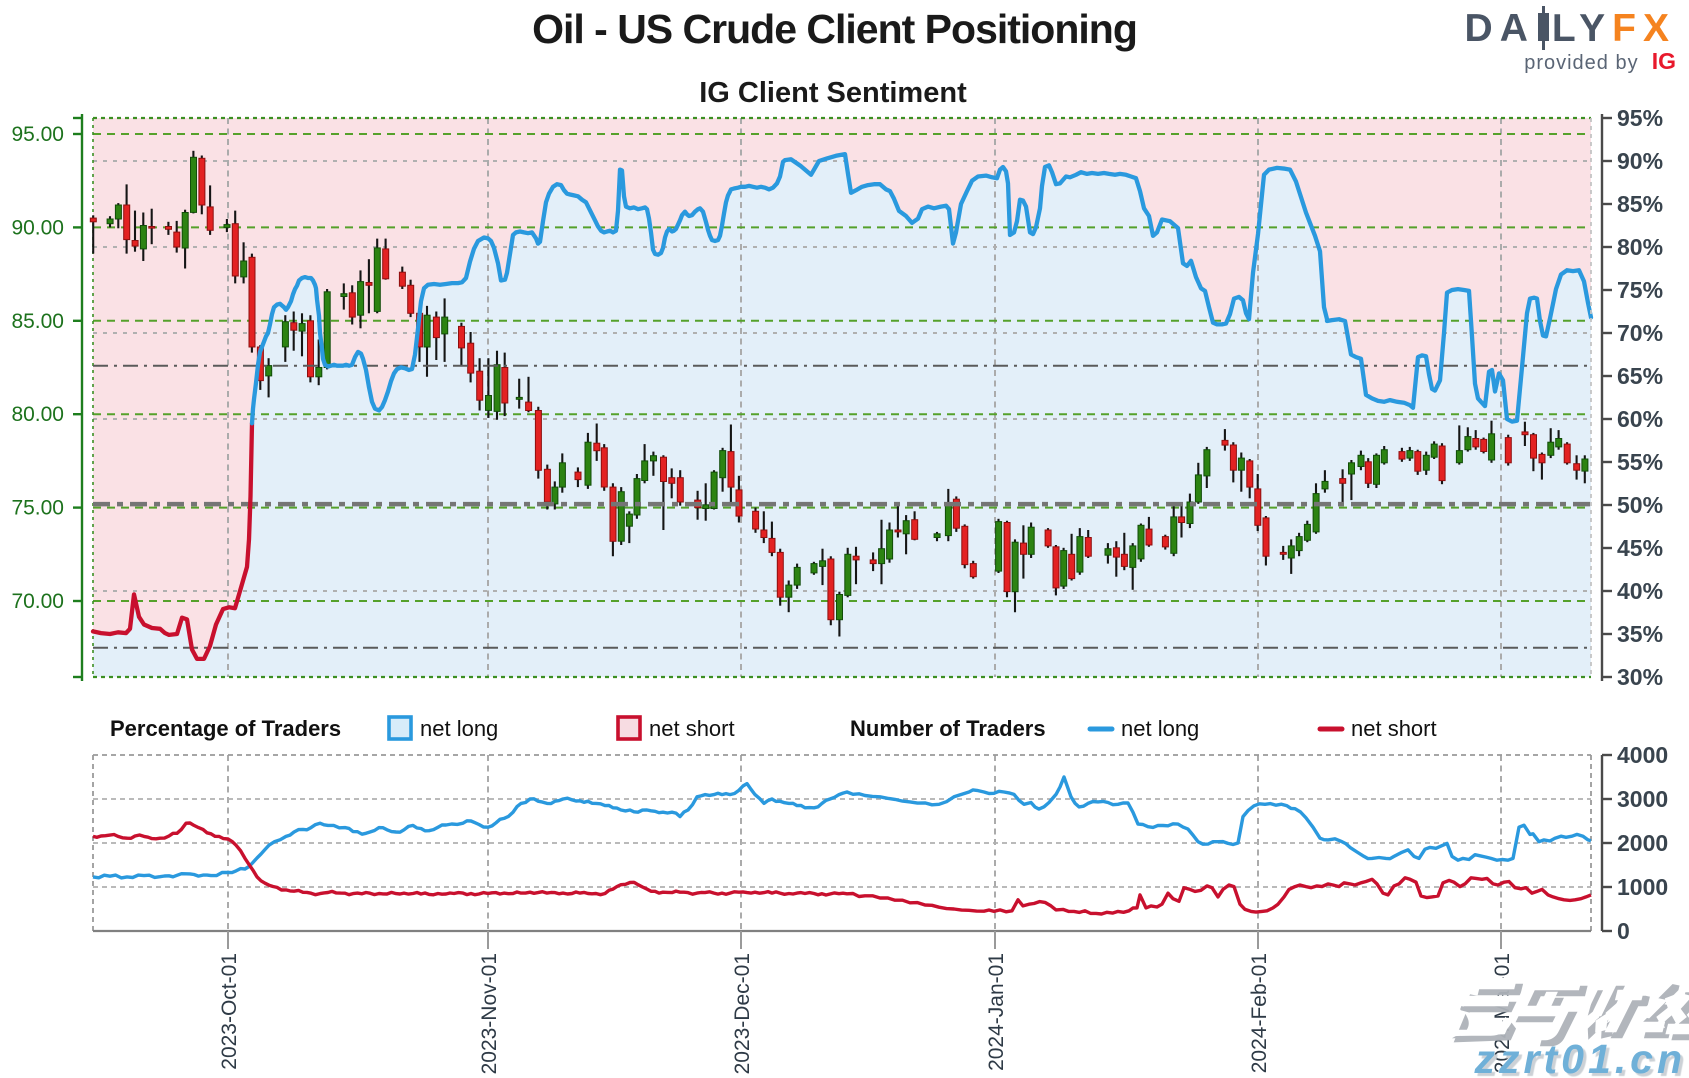  Describe the element at coordinates (1640, 677) in the screenshot. I see `svg-text: 30%` at that location.